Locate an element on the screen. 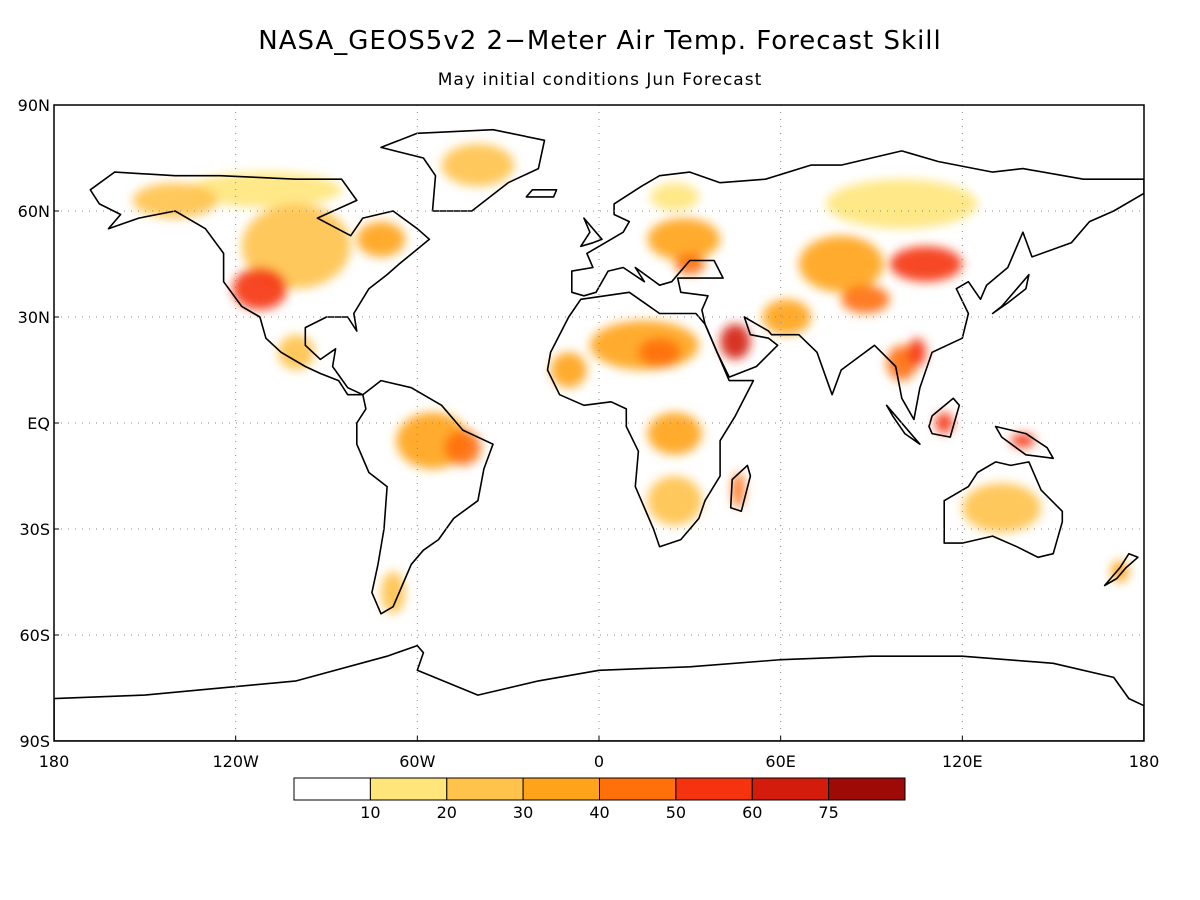 This screenshot has width=1200, height=900. lat-tick-label: 60S is located at coordinates (34, 635).